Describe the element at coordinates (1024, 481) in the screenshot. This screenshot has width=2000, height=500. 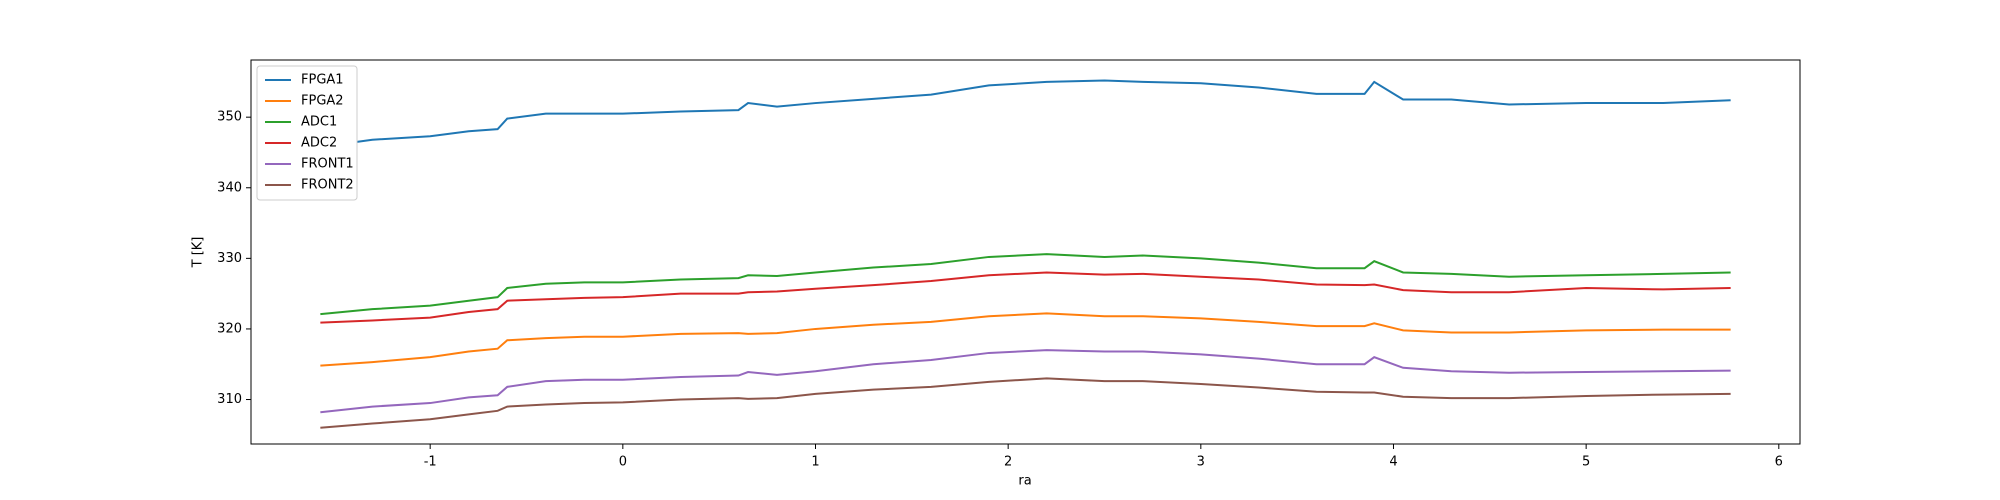
I see `x-axis-label: ra` at that location.